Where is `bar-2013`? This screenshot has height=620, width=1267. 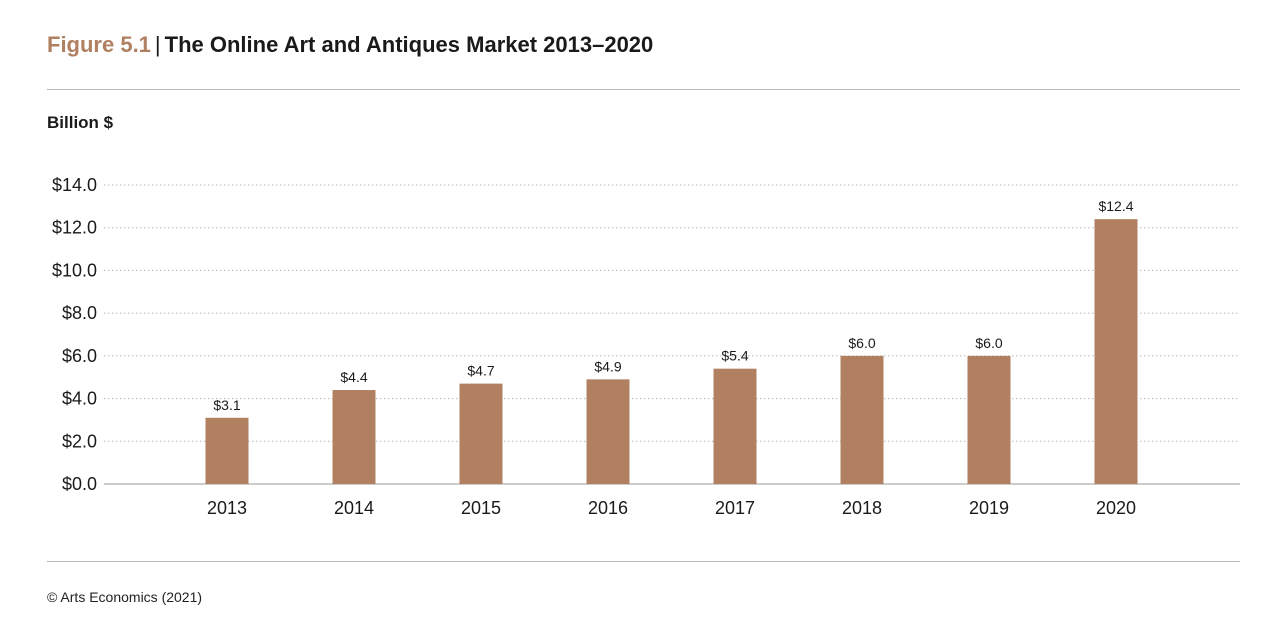 bar-2013 is located at coordinates (227, 450).